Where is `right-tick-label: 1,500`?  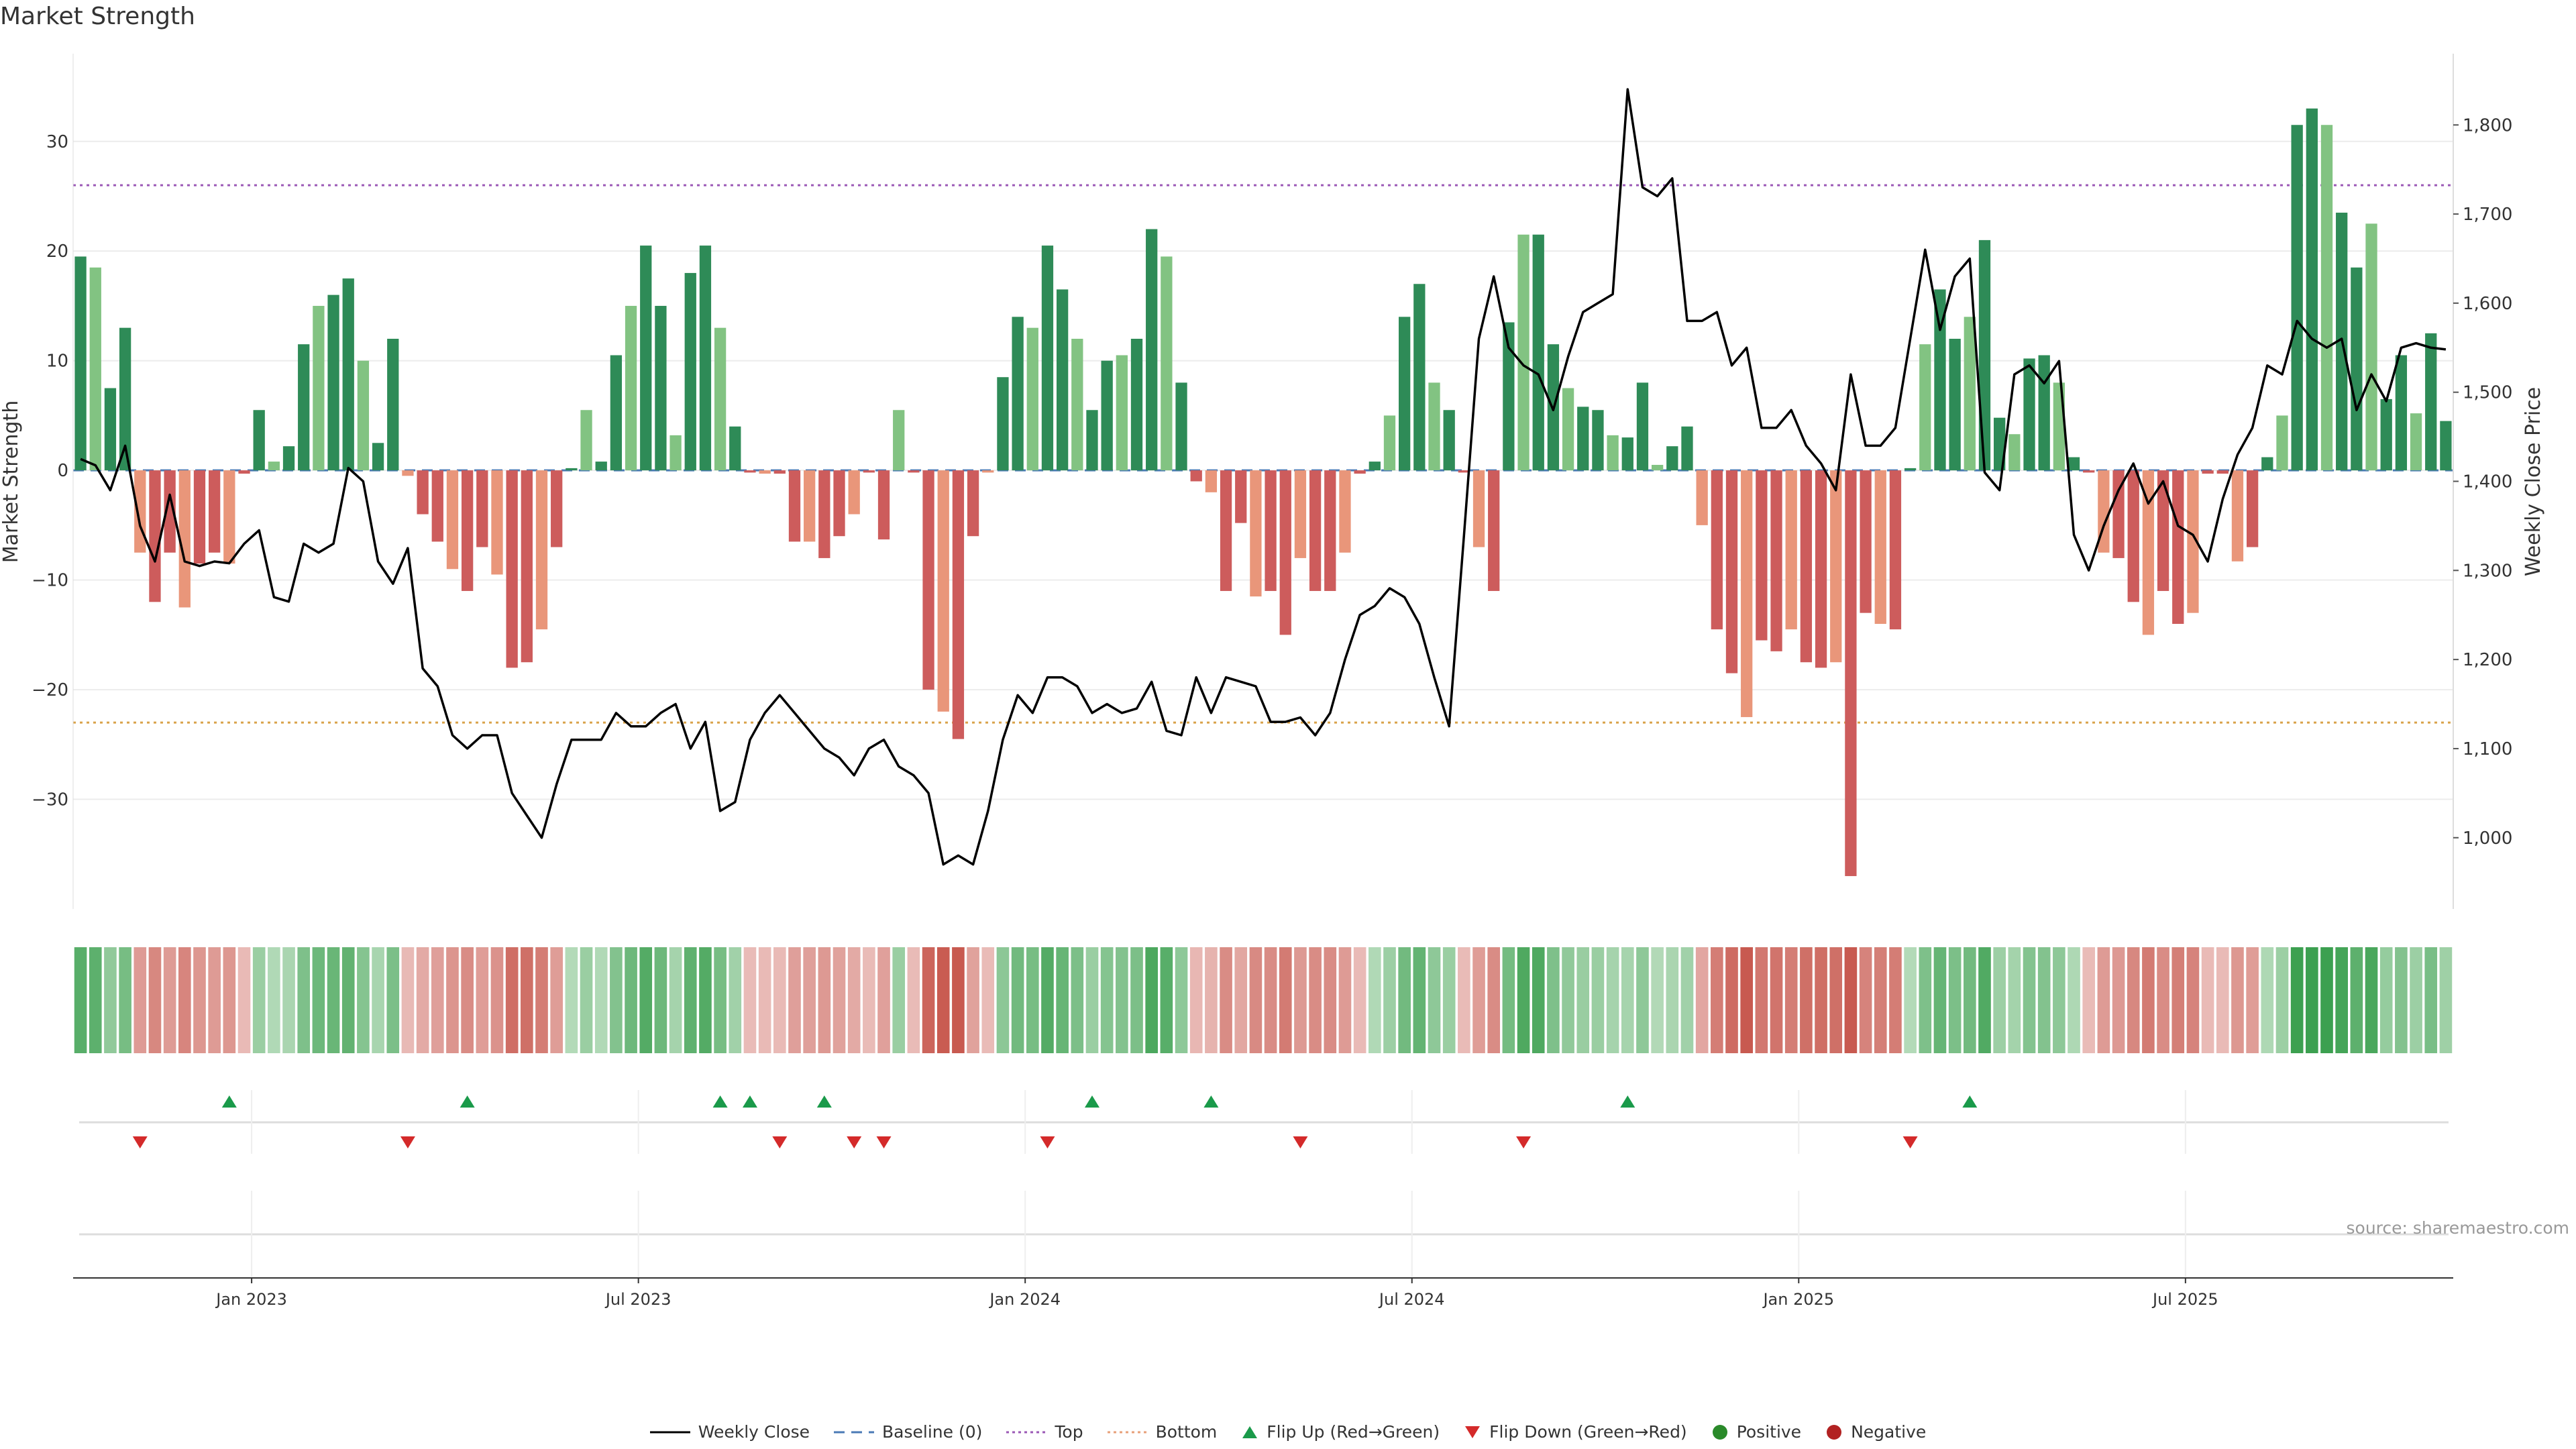
right-tick-label: 1,500 is located at coordinates (2487, 393).